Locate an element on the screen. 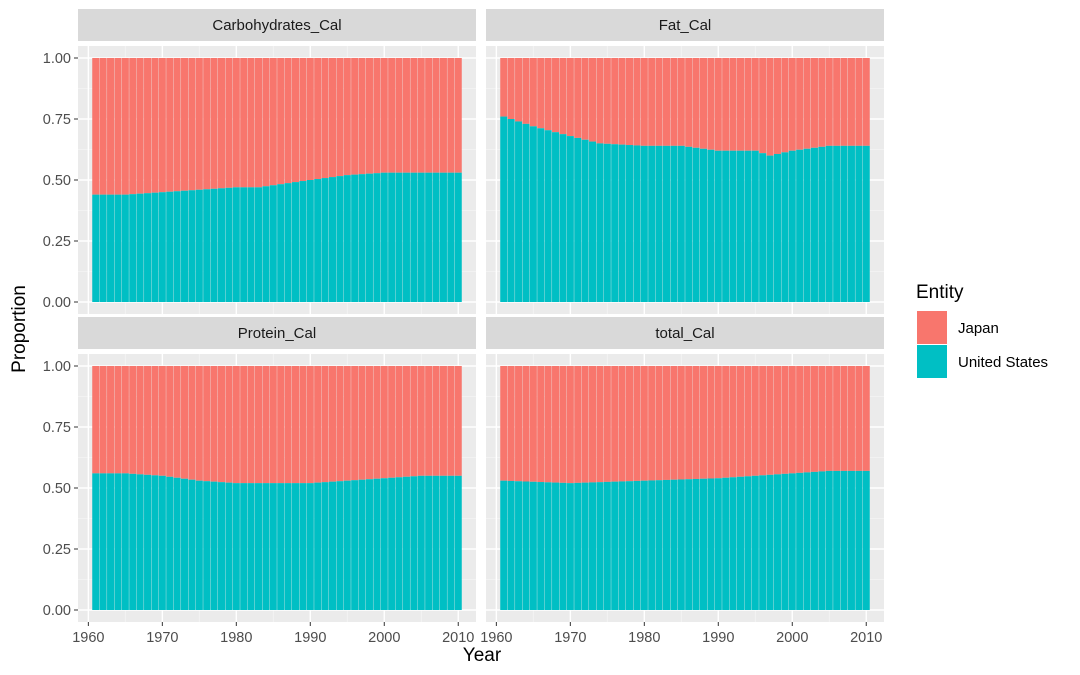 The height and width of the screenshot is (675, 1080). y-tick-label: 0.50 is located at coordinates (57, 489).